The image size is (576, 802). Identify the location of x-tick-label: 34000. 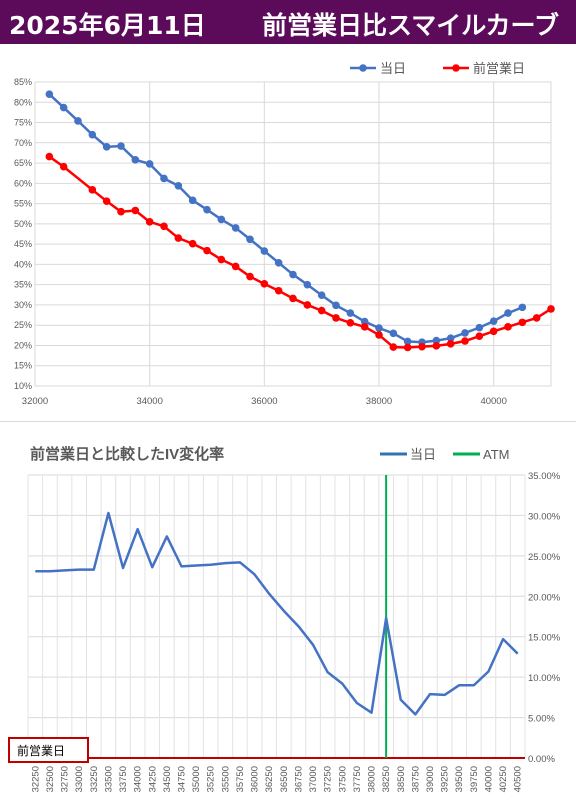
(149, 401).